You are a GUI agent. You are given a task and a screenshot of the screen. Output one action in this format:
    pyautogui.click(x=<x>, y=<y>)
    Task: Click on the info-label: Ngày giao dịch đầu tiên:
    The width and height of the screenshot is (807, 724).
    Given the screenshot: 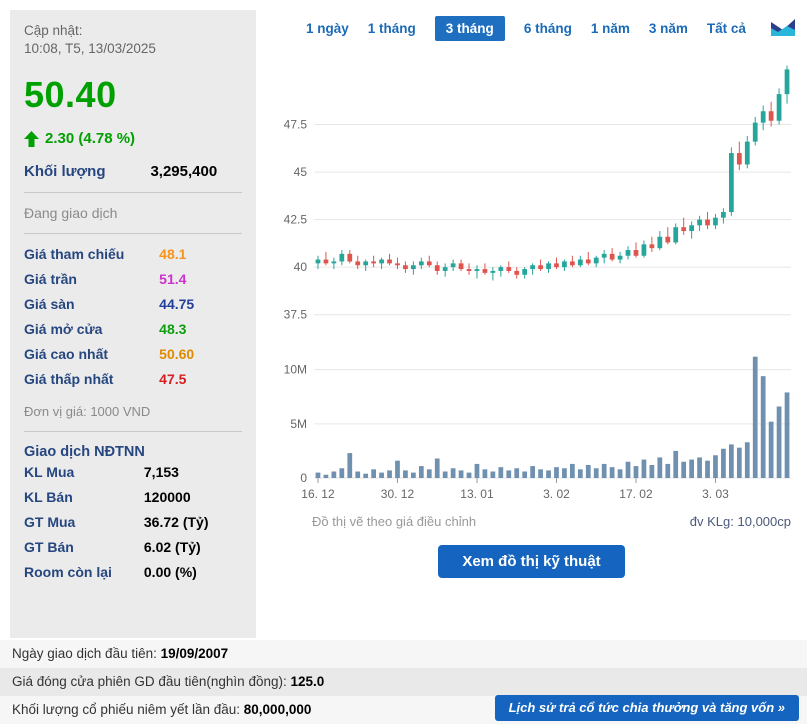 What is the action you would take?
    pyautogui.click(x=86, y=653)
    